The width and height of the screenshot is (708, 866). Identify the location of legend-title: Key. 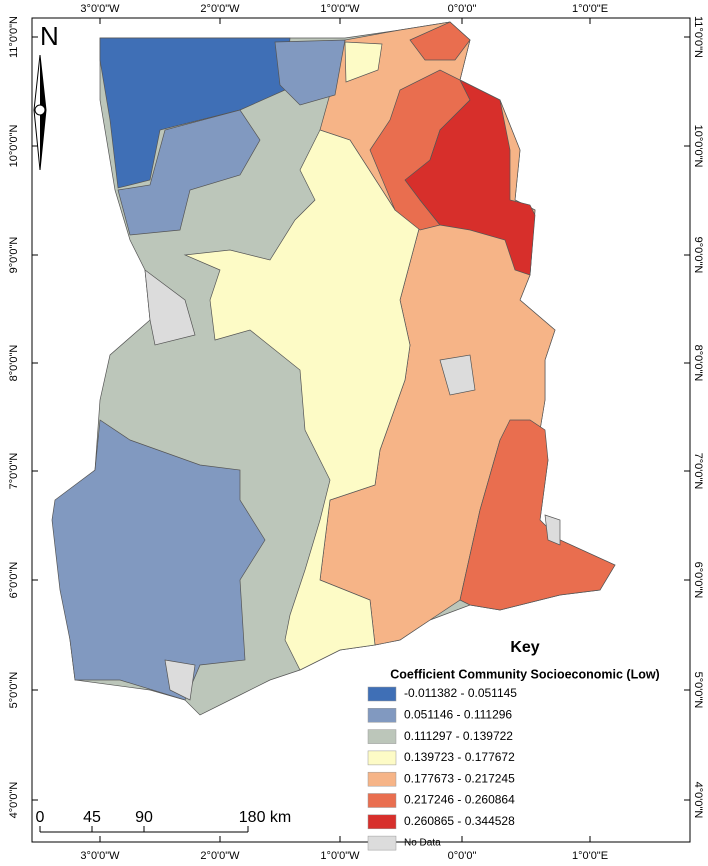
(524, 647).